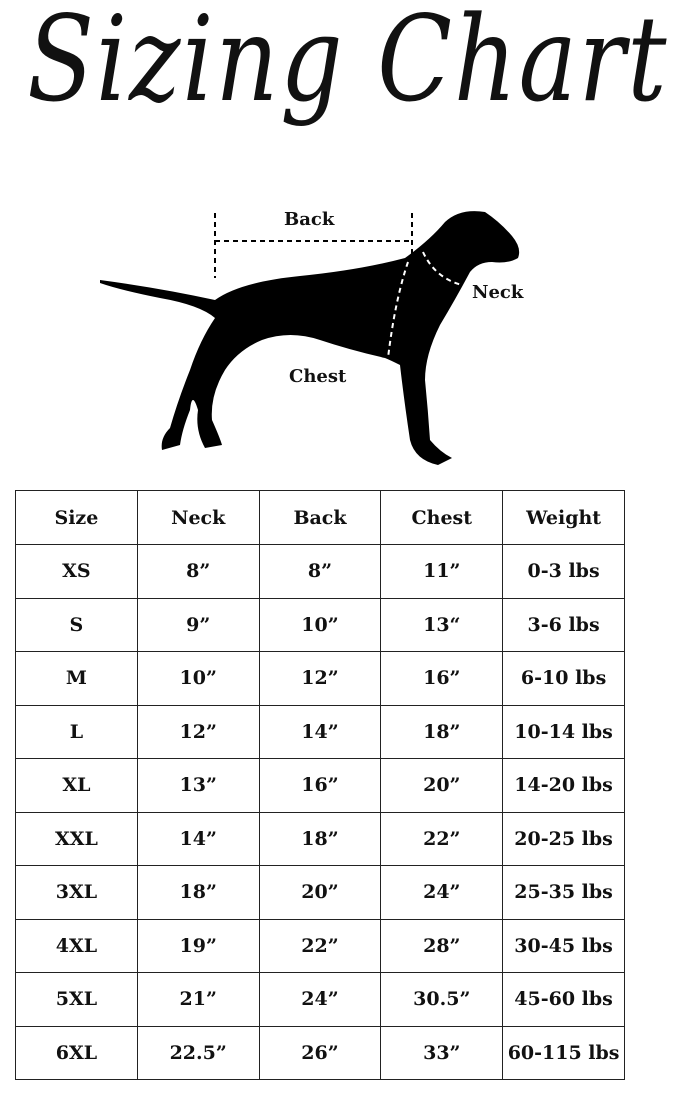 Image resolution: width=679 pixels, height=1094 pixels. I want to click on table-cell: 13“, so click(442, 624).